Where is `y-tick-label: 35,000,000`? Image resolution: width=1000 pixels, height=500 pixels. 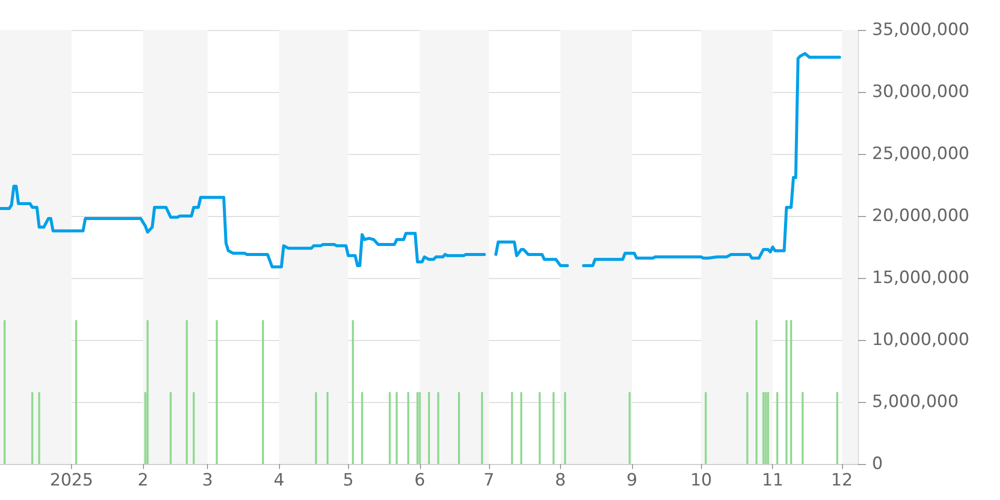 y-tick-label: 35,000,000 is located at coordinates (921, 30).